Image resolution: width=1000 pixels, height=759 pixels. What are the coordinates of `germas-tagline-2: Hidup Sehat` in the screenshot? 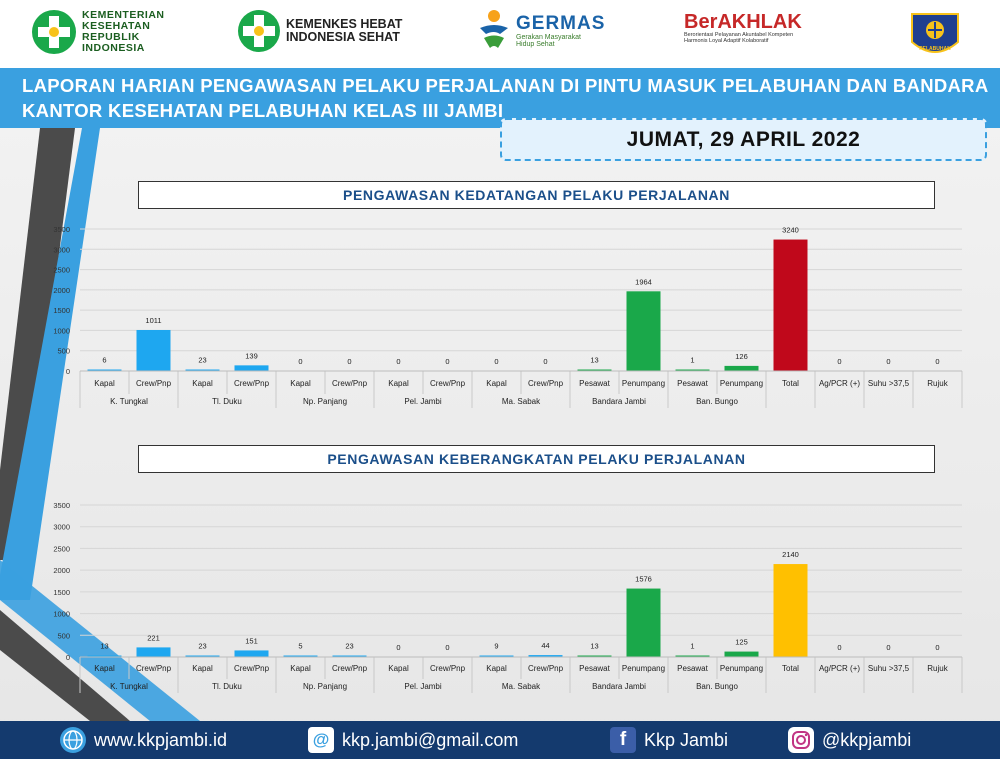 It's located at (535, 44).